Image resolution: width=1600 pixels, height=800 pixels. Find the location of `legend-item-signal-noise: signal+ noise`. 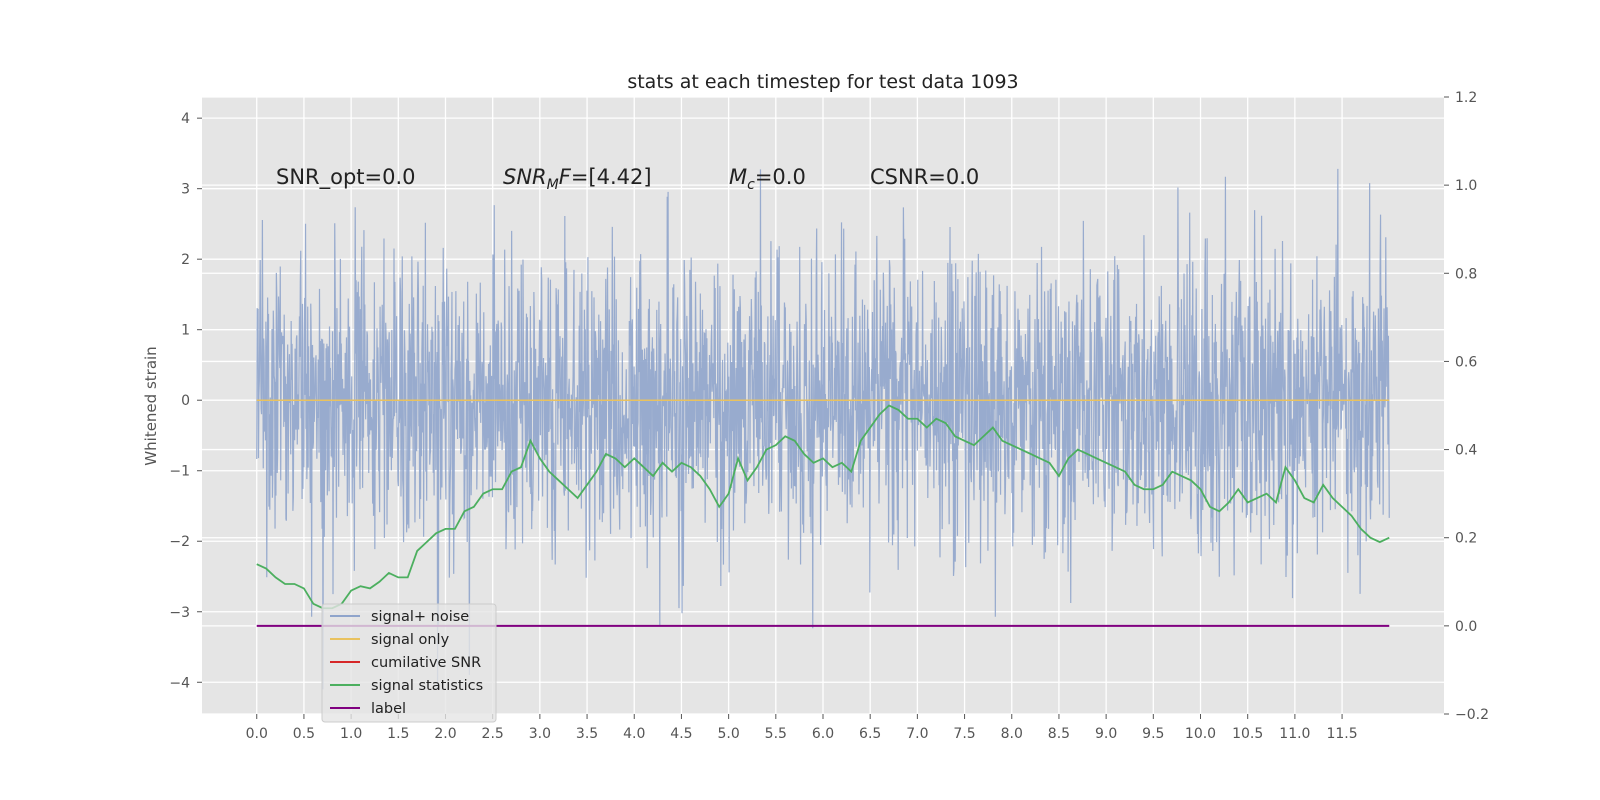

legend-item-signal-noise: signal+ noise is located at coordinates (399, 617).